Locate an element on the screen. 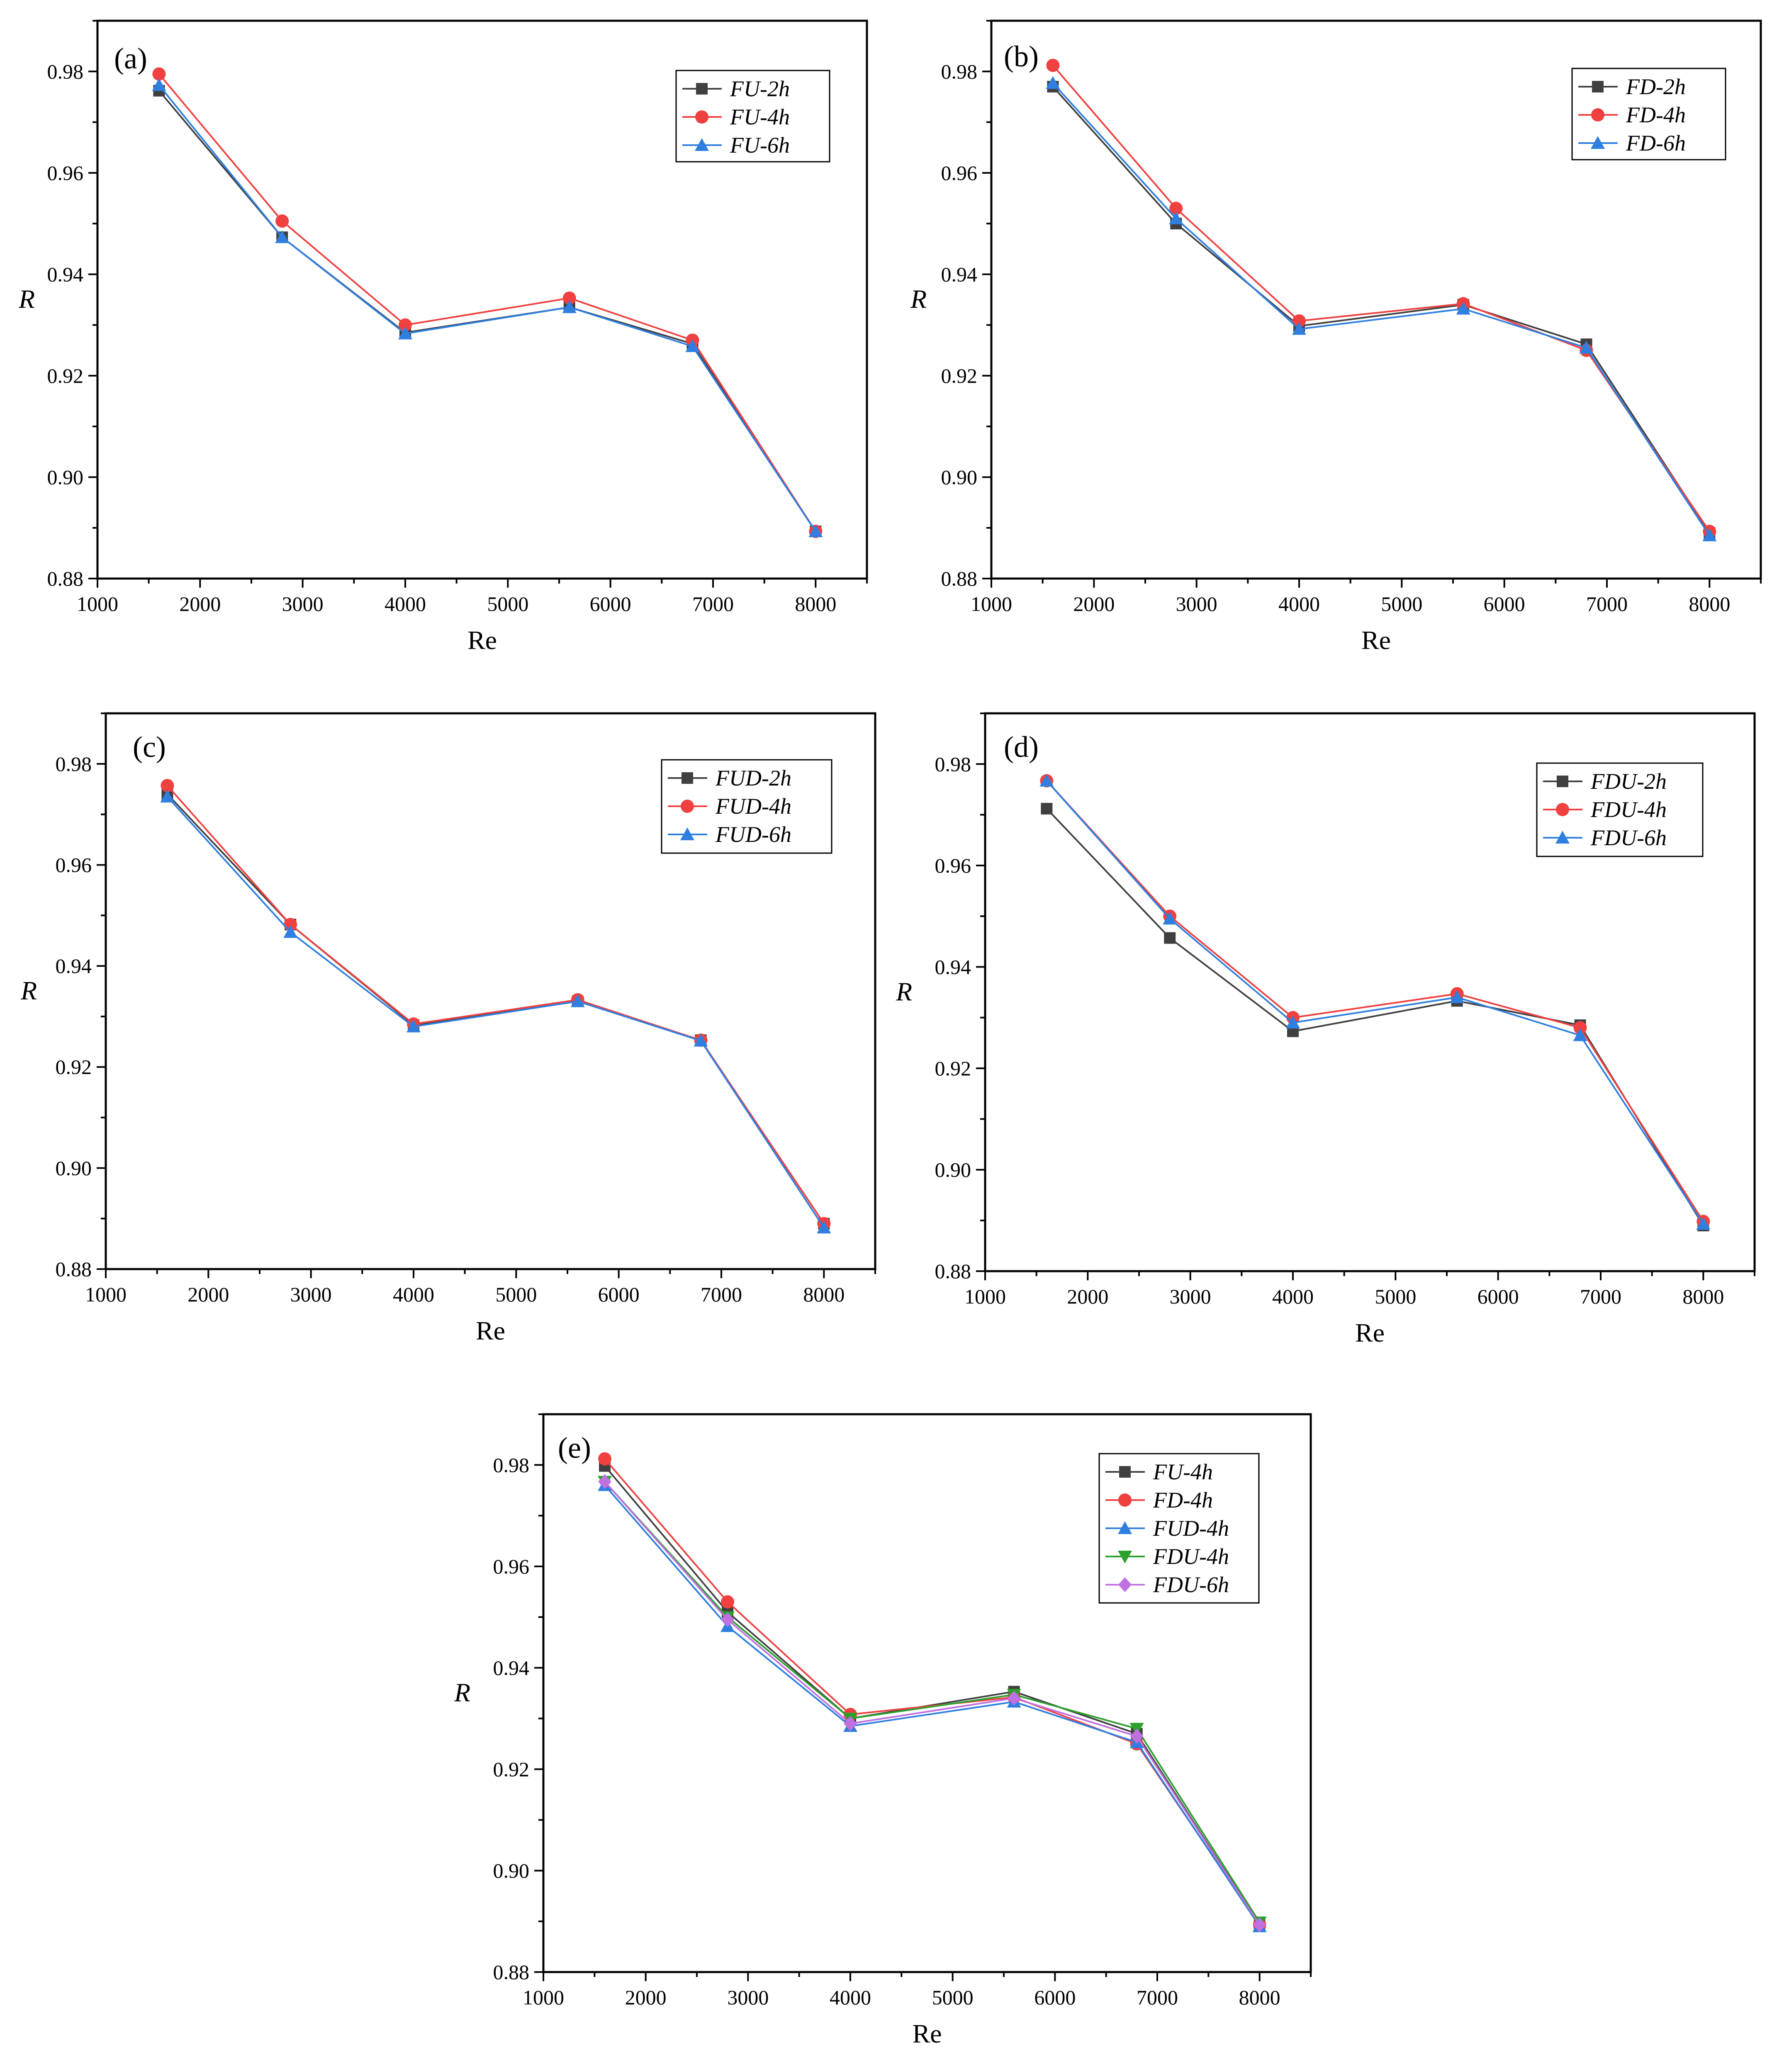  legend-label: FU-2h is located at coordinates (760, 88).